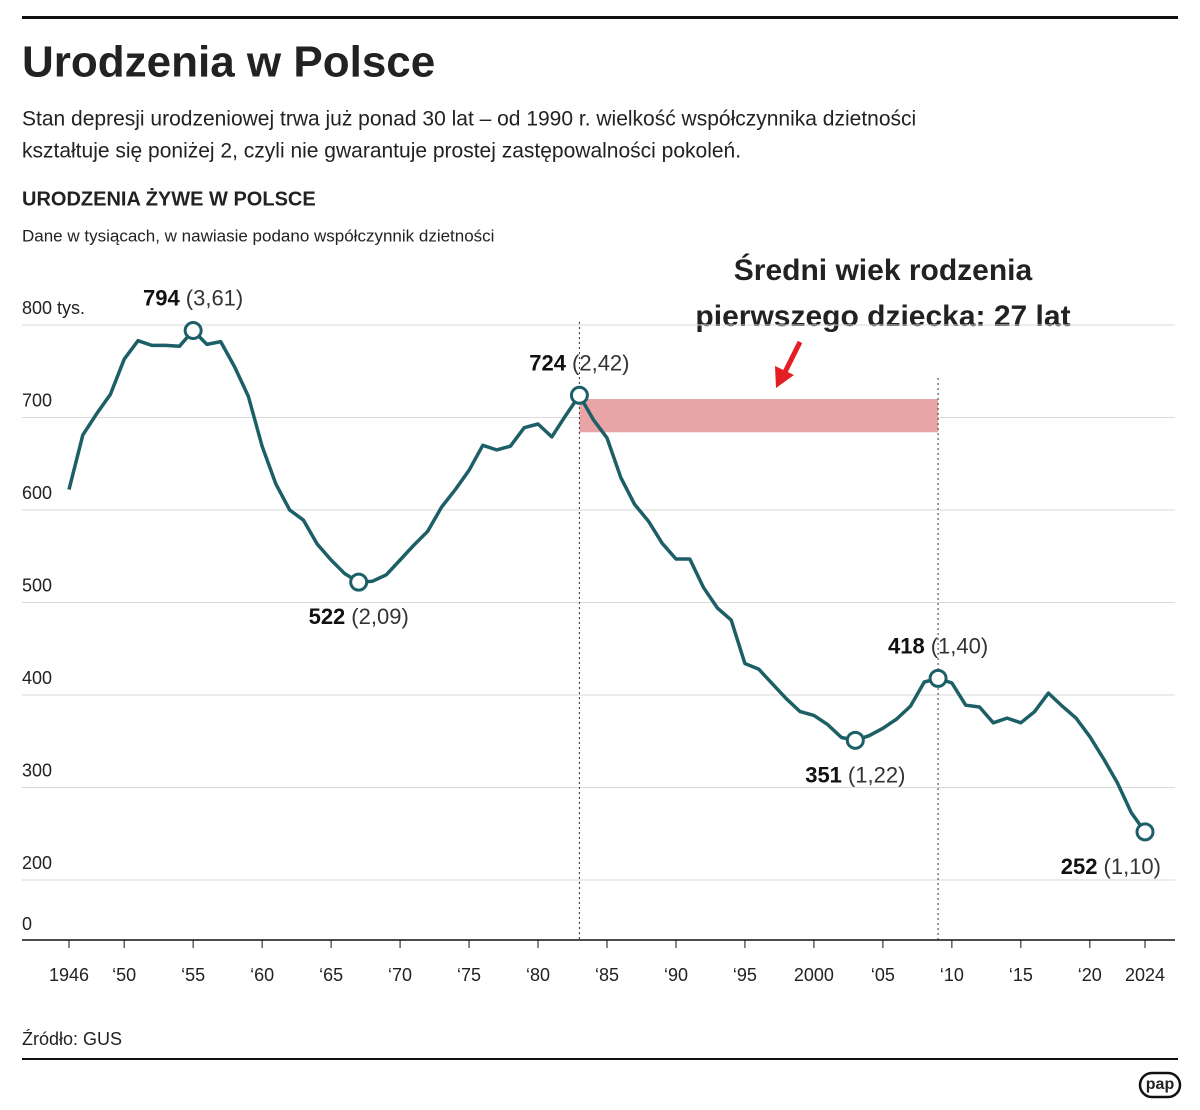 The height and width of the screenshot is (1110, 1200). What do you see at coordinates (676, 975) in the screenshot?
I see `x-tick-label: ‘90` at bounding box center [676, 975].